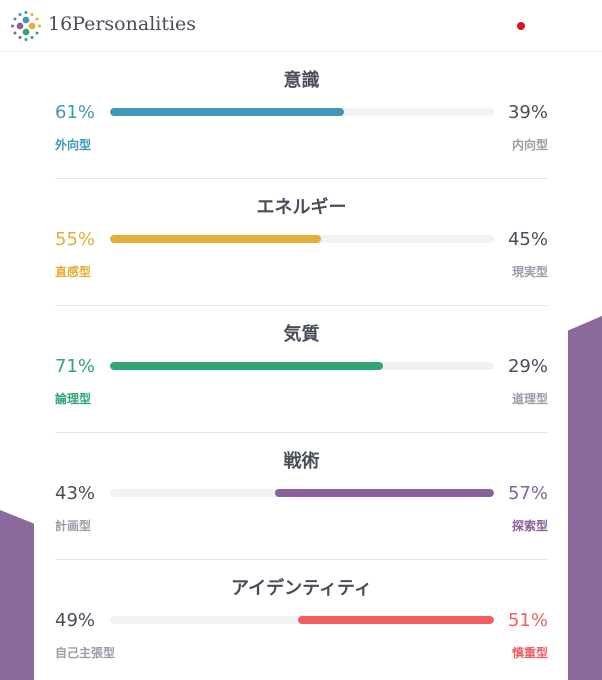  Describe the element at coordinates (75, 239) in the screenshot. I see `left-percentage: 55%` at that location.